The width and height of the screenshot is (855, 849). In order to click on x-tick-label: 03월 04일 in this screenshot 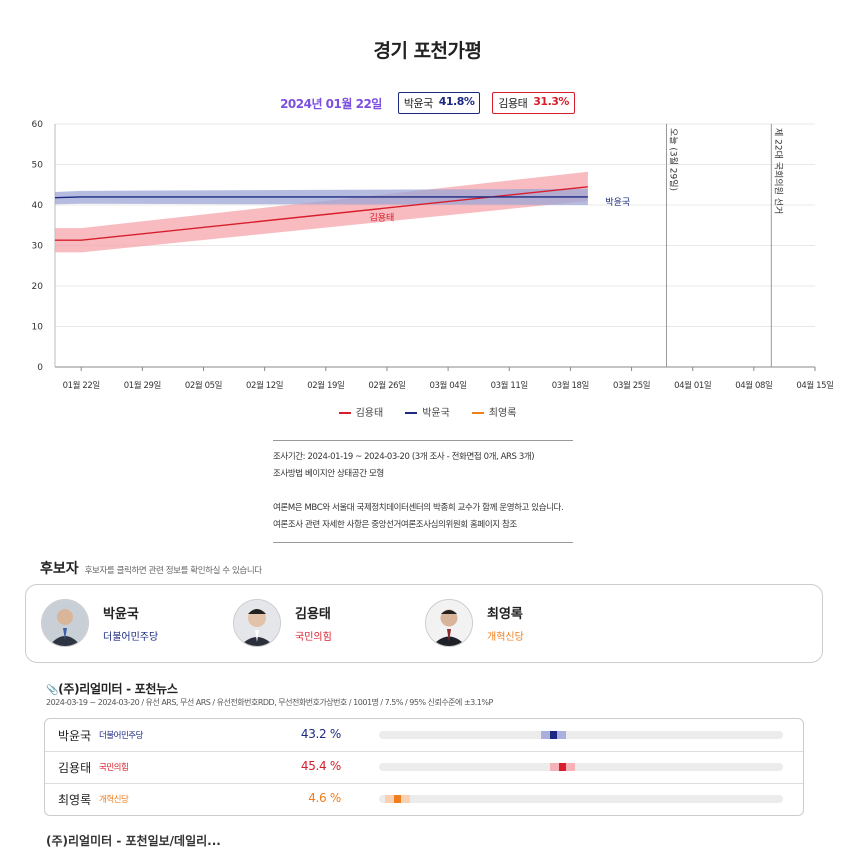, I will do `click(448, 385)`.